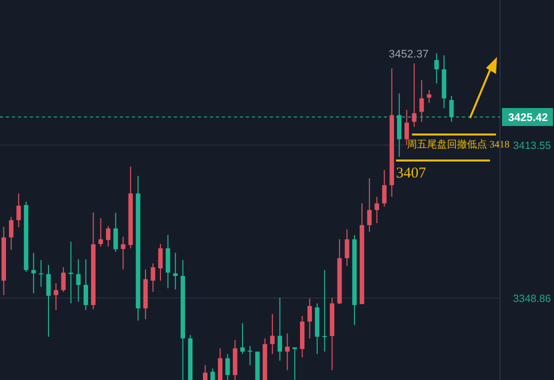 This screenshot has width=554, height=380. Describe the element at coordinates (411, 174) in the screenshot. I see `ref-line-label: 3407` at that location.